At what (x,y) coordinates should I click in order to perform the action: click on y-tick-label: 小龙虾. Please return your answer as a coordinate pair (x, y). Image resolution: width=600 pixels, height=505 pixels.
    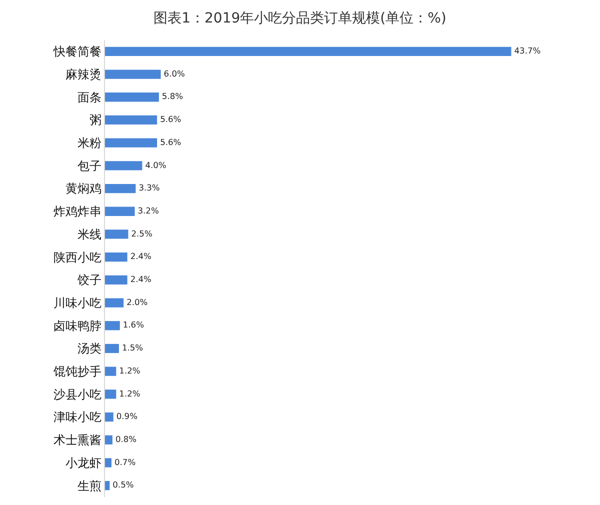
    Looking at the image, I should click on (84, 463).